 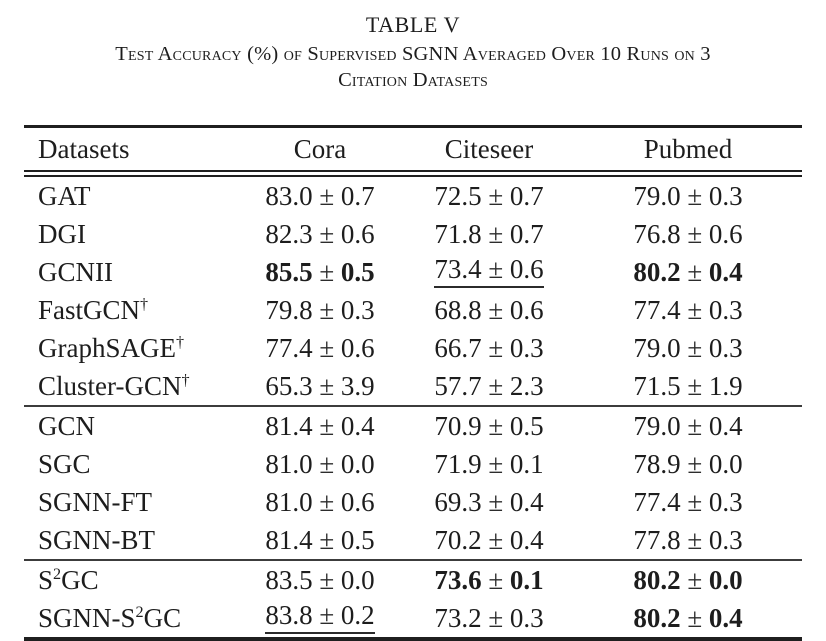 I want to click on accuracy-value-group: 65.3 ± 3.9, so click(x=320, y=385).